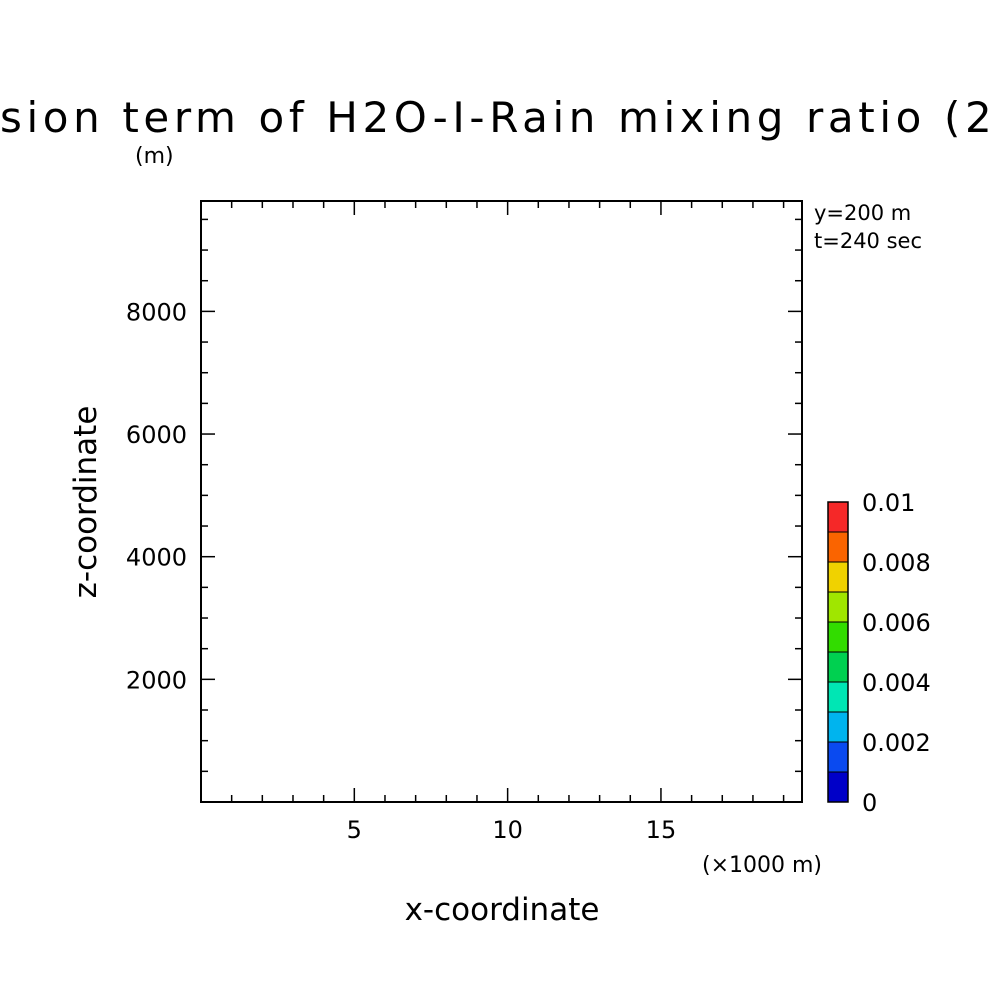 Image resolution: width=1004 pixels, height=1004 pixels. What do you see at coordinates (762, 865) in the screenshot?
I see `x-axis-units: (×1000 m)` at bounding box center [762, 865].